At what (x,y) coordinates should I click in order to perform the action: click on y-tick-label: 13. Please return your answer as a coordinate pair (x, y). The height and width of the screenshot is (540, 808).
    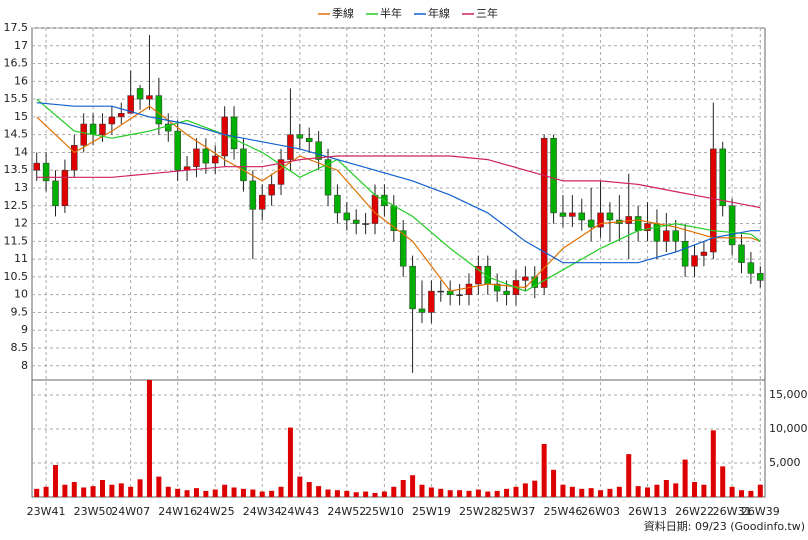
    Looking at the image, I should click on (21, 187).